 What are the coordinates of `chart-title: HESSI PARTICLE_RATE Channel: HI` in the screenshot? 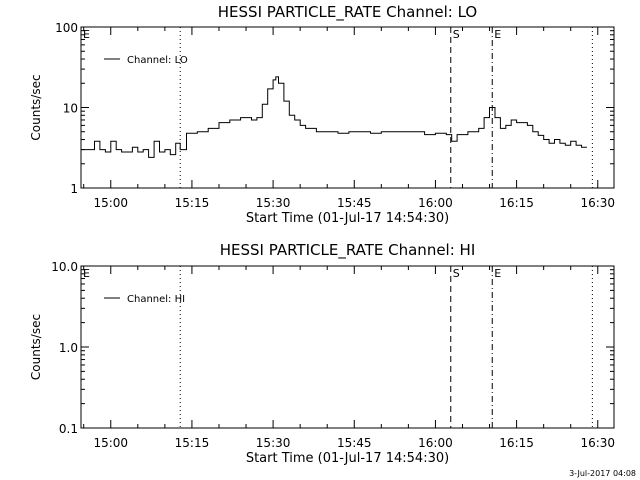 It's located at (348, 250).